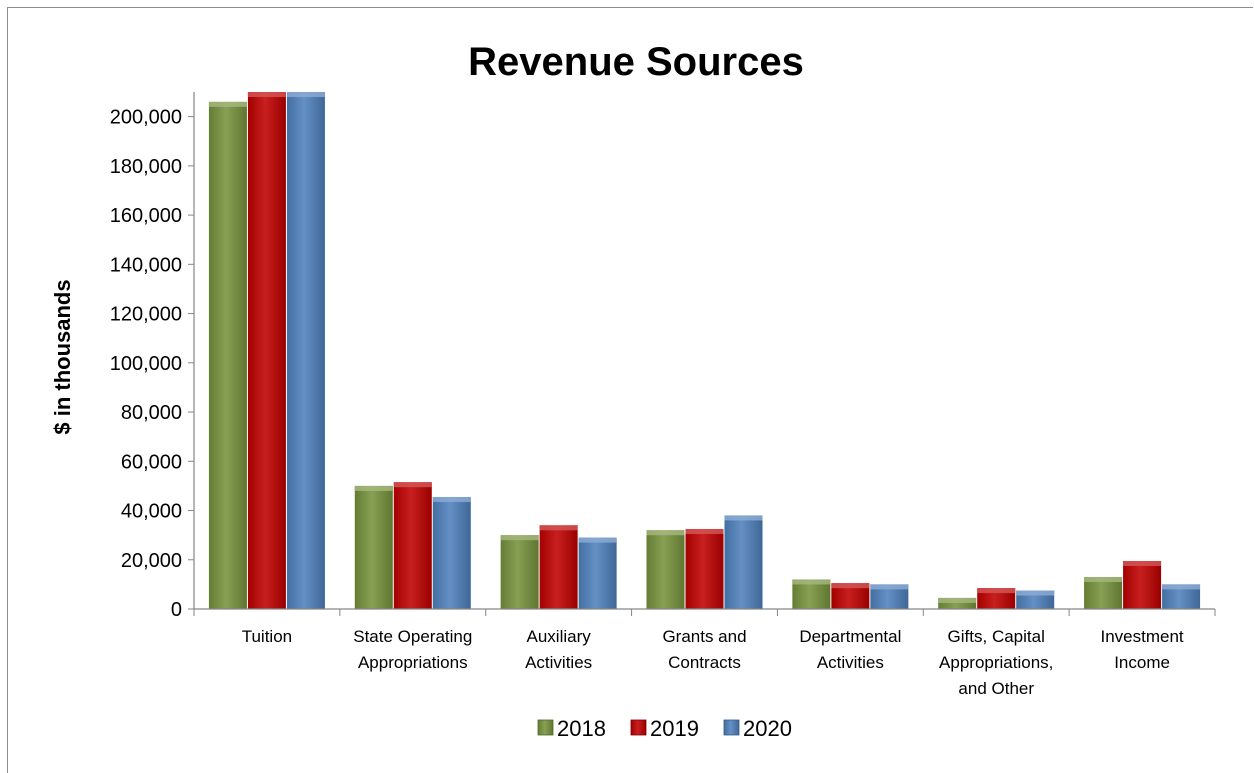 This screenshot has width=1254, height=773. What do you see at coordinates (151, 561) in the screenshot?
I see `y-tick-label: 20,000` at bounding box center [151, 561].